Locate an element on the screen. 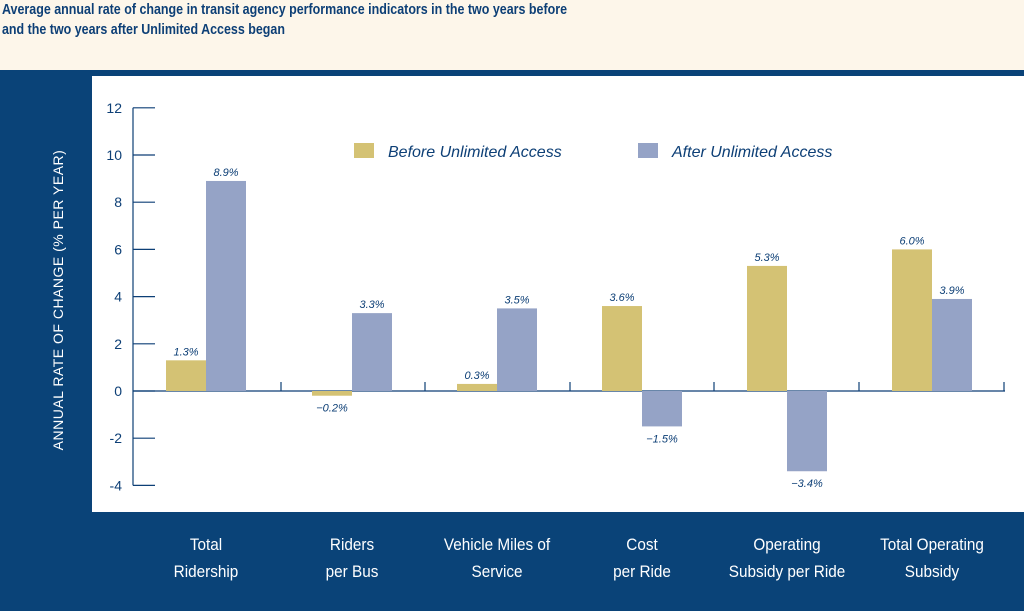 The image size is (1024, 611). x-category-label-line: per Bus is located at coordinates (352, 571).